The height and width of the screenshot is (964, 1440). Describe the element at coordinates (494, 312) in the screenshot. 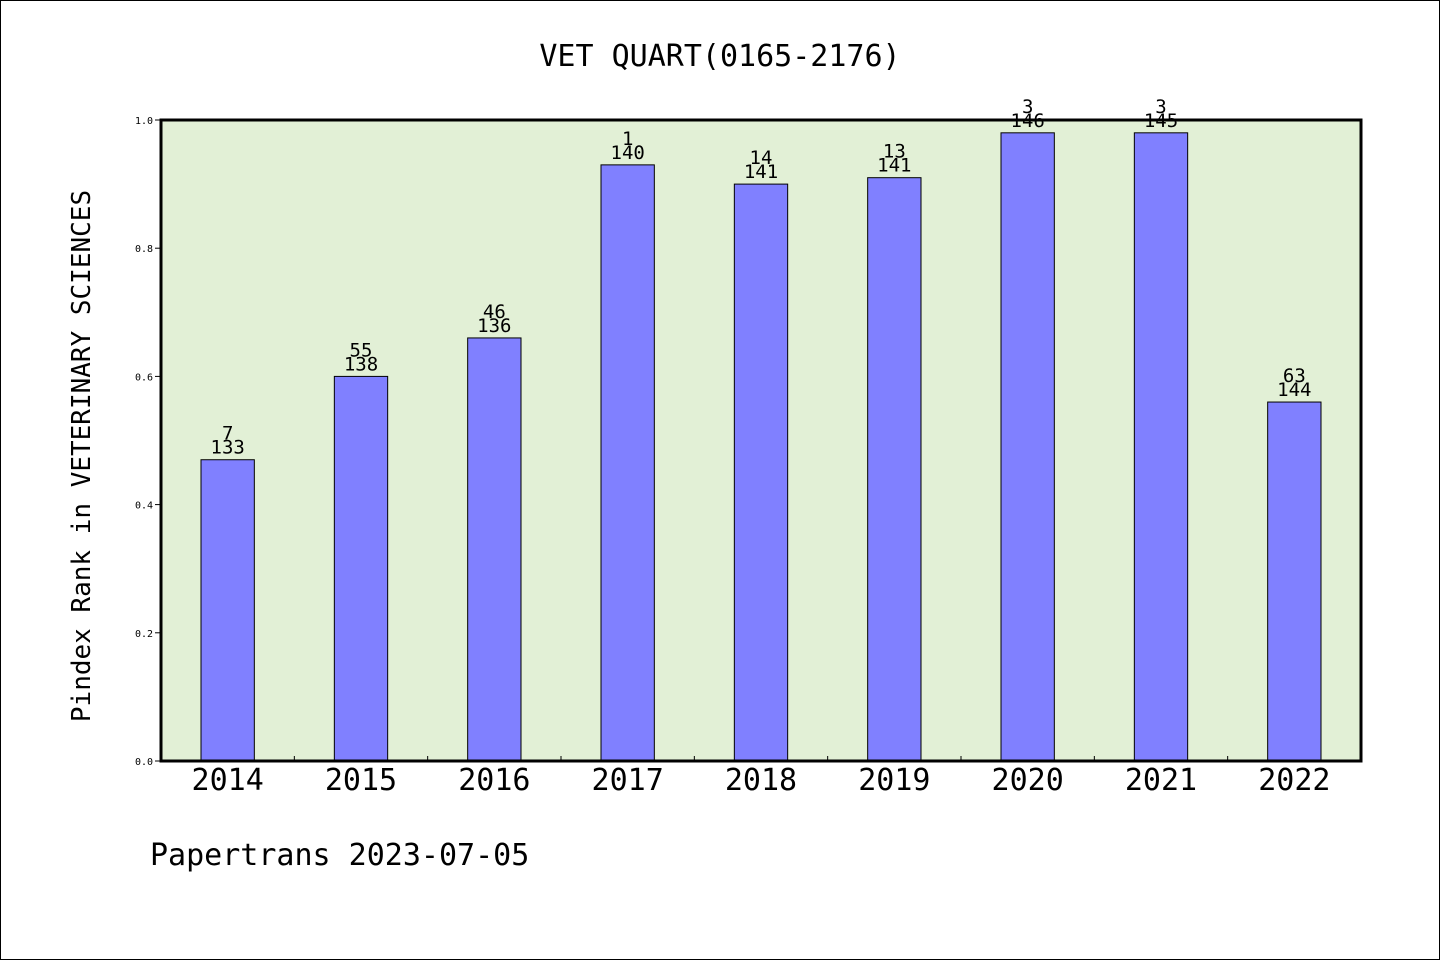

I see `bar-rank-label: 46` at that location.